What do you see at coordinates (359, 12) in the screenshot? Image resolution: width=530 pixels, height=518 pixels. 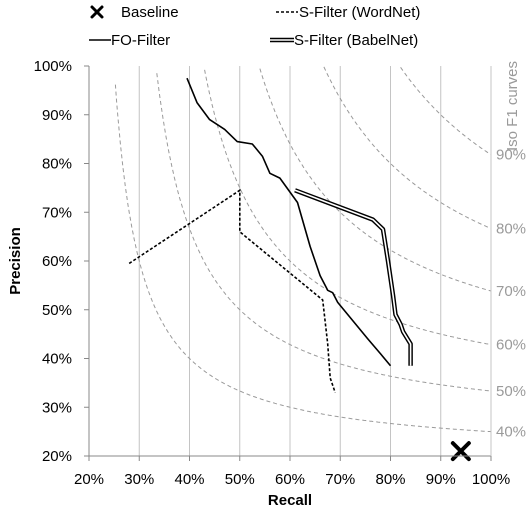 I see `legend-s-filter-wordnet-label: S-Filter (WordNet)` at bounding box center [359, 12].